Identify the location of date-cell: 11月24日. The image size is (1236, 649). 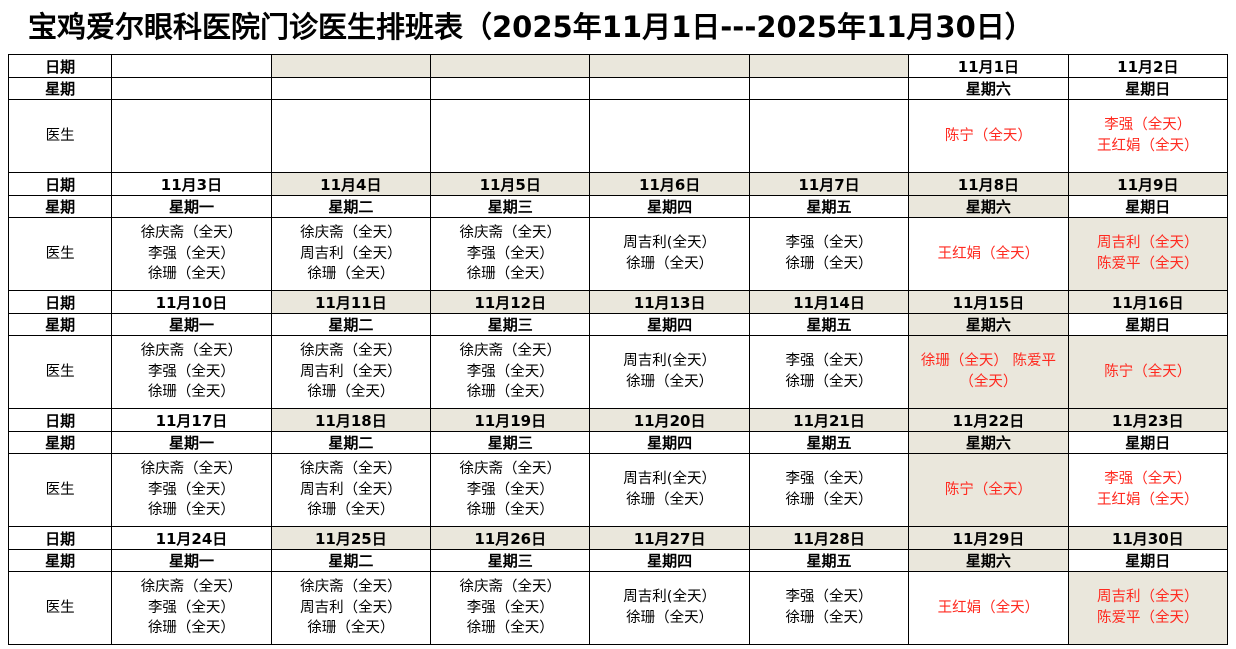
(191, 538).